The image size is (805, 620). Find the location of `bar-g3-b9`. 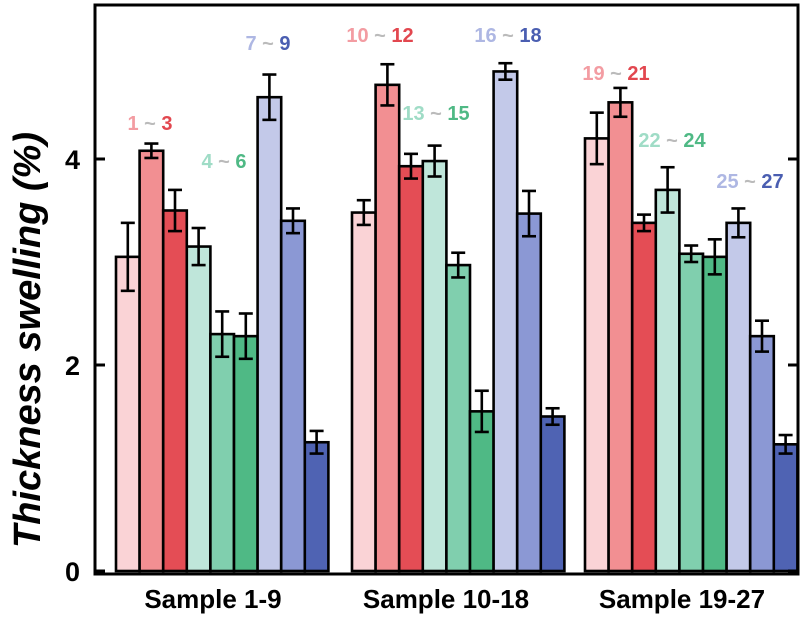

bar-g3-b9 is located at coordinates (785, 508).